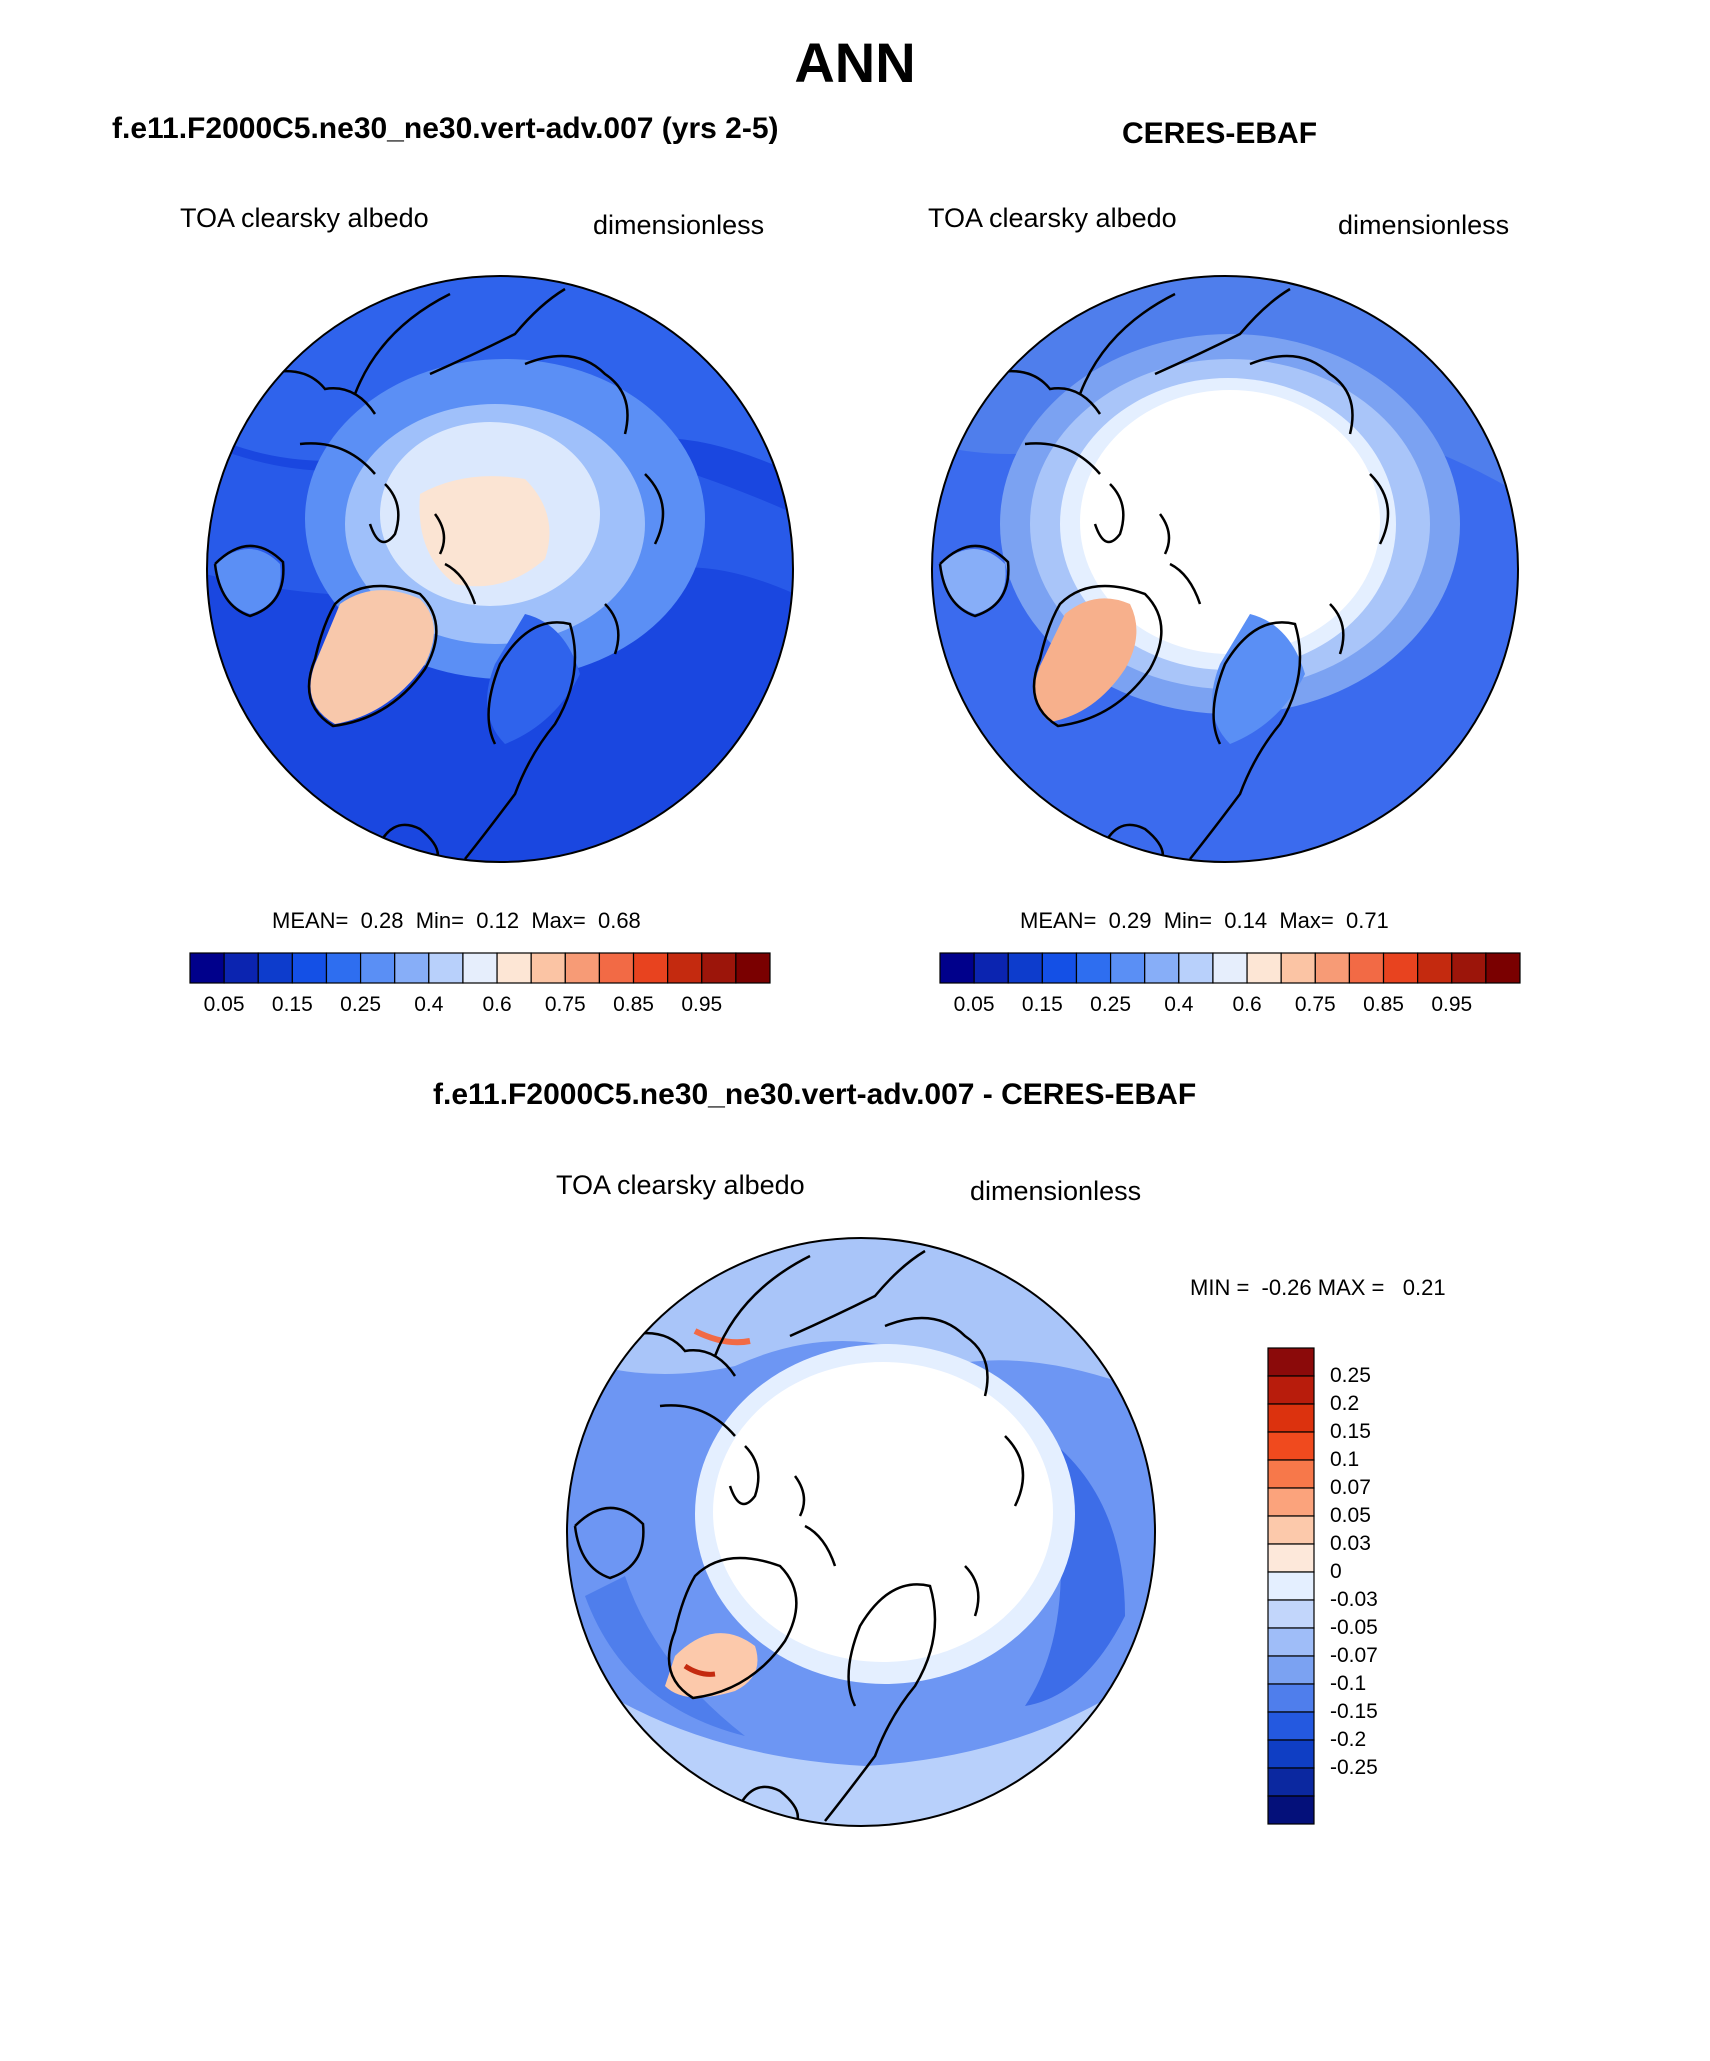 Image resolution: width=1710 pixels, height=2061 pixels. I want to click on diff-units: dimensionless, so click(1056, 1191).